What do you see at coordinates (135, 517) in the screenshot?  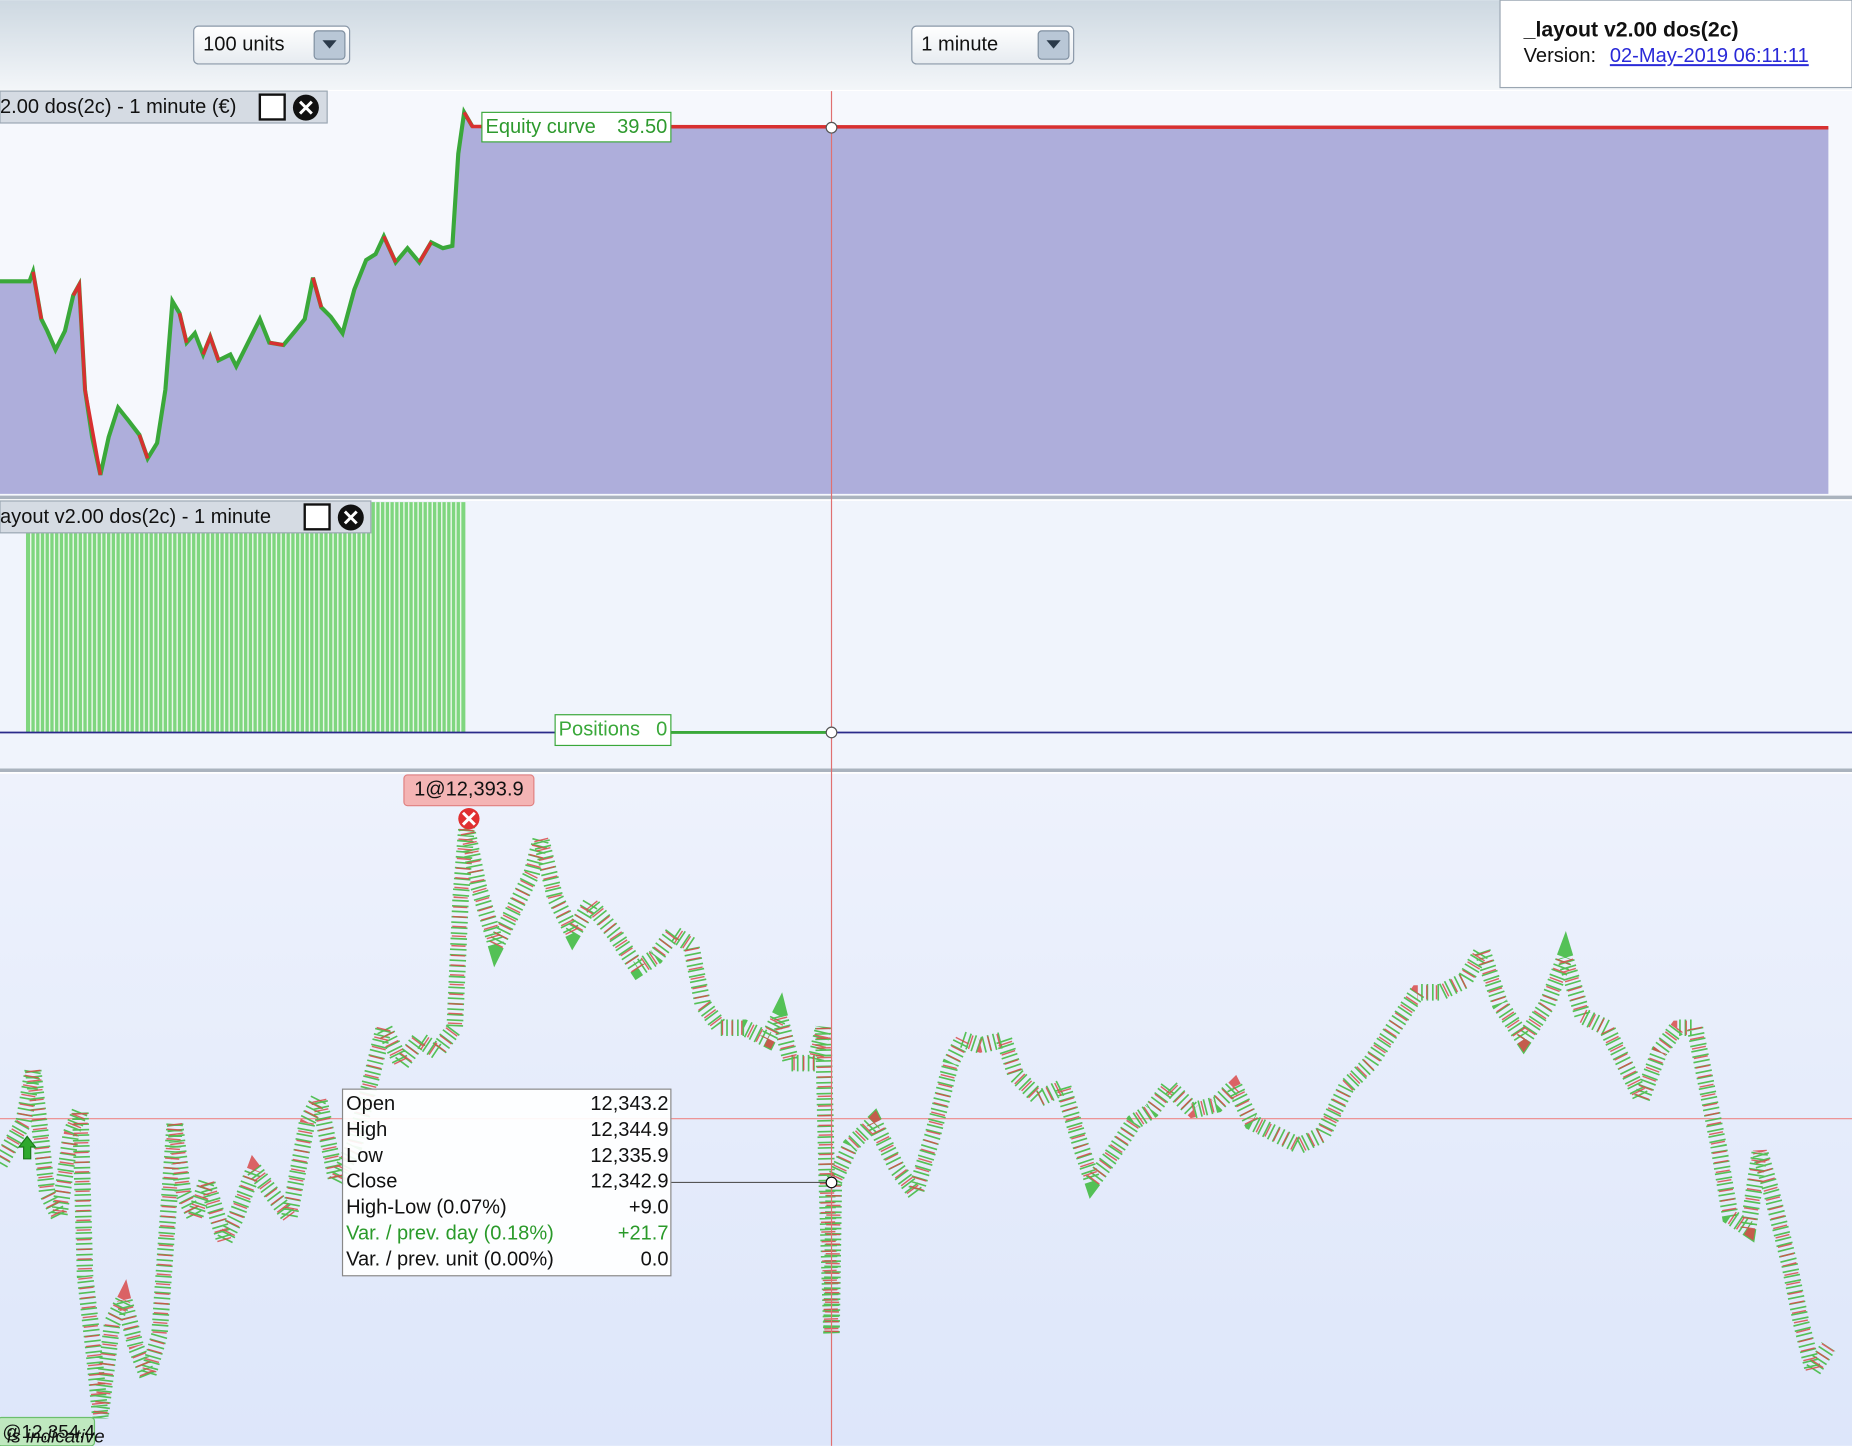 I see `positions-tab-title: ayout v2.00 dos(2c) - 1 minute` at bounding box center [135, 517].